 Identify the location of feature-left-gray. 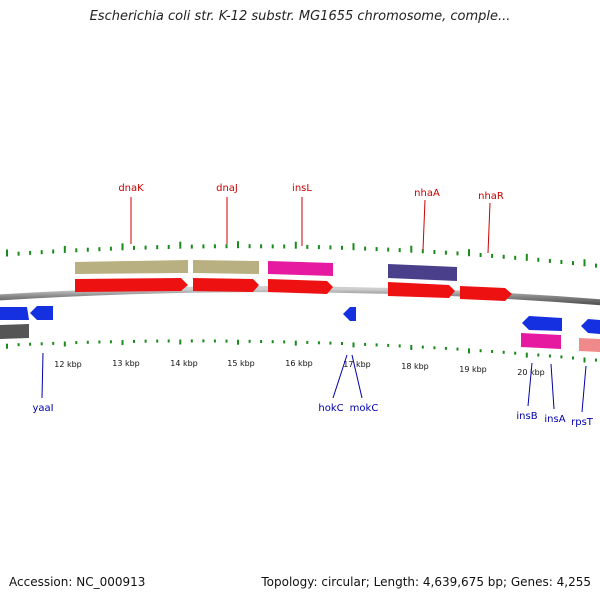
(14, 331).